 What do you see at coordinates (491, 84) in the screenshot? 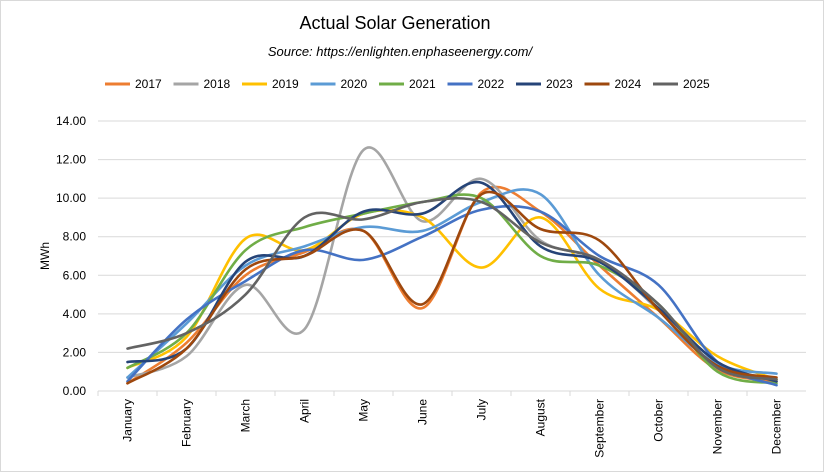
I see `legend-label: 2022` at bounding box center [491, 84].